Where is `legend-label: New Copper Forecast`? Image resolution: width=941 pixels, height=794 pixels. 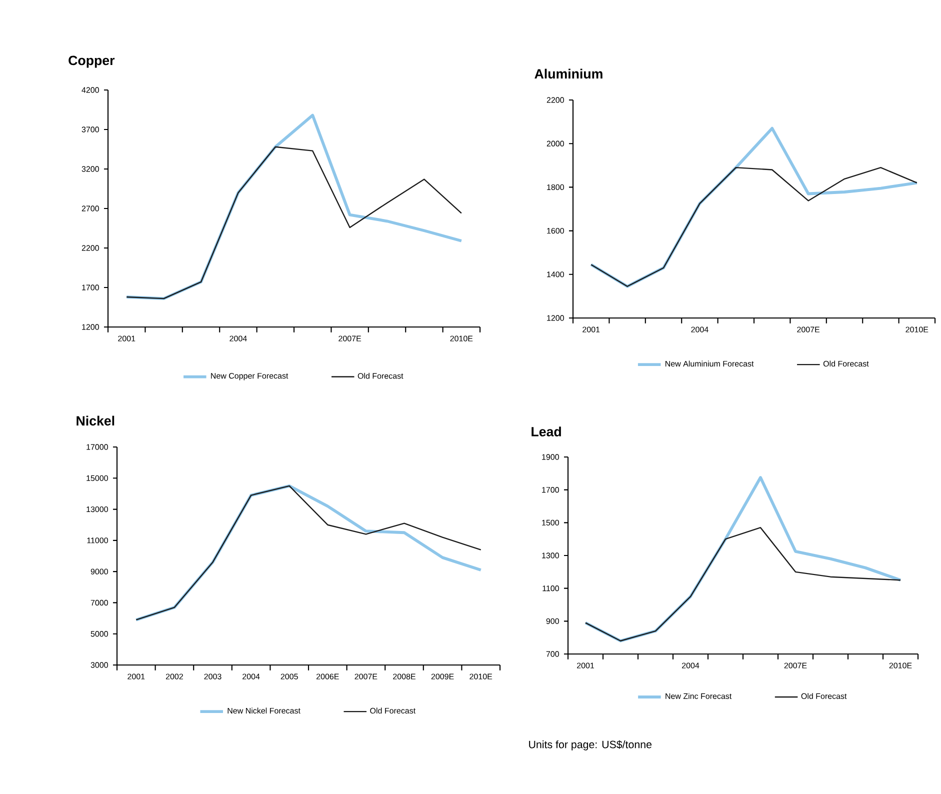 legend-label: New Copper Forecast is located at coordinates (249, 376).